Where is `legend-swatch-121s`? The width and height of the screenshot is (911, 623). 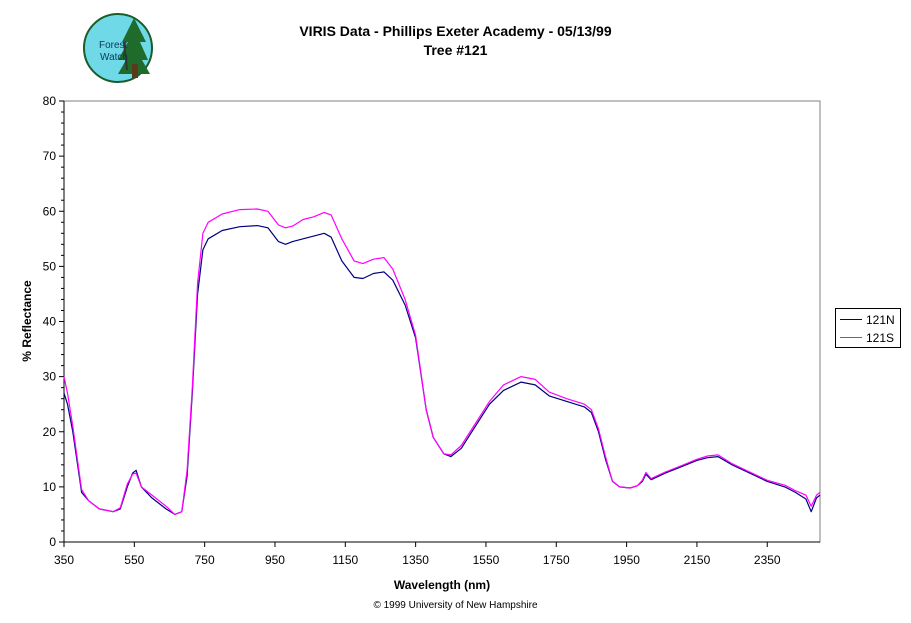 legend-swatch-121s is located at coordinates (851, 337).